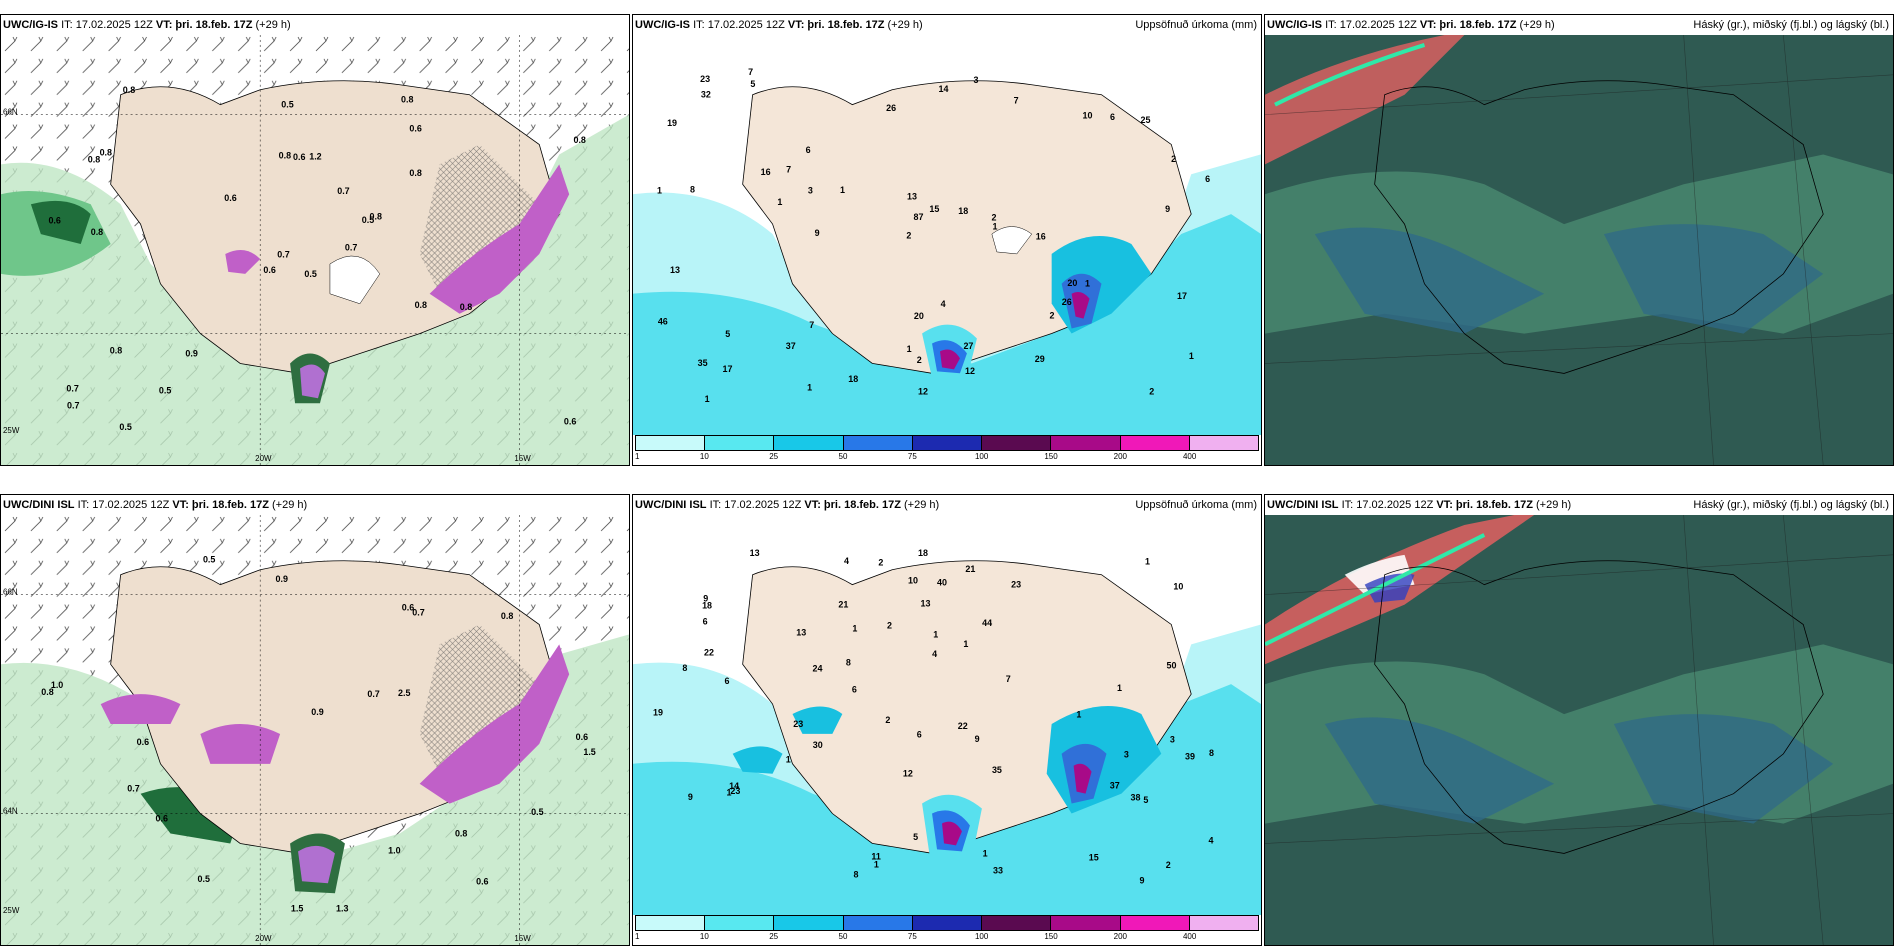 The height and width of the screenshot is (950, 1900). What do you see at coordinates (1172, 666) in the screenshot?
I see `map-value-label: 50` at bounding box center [1172, 666].